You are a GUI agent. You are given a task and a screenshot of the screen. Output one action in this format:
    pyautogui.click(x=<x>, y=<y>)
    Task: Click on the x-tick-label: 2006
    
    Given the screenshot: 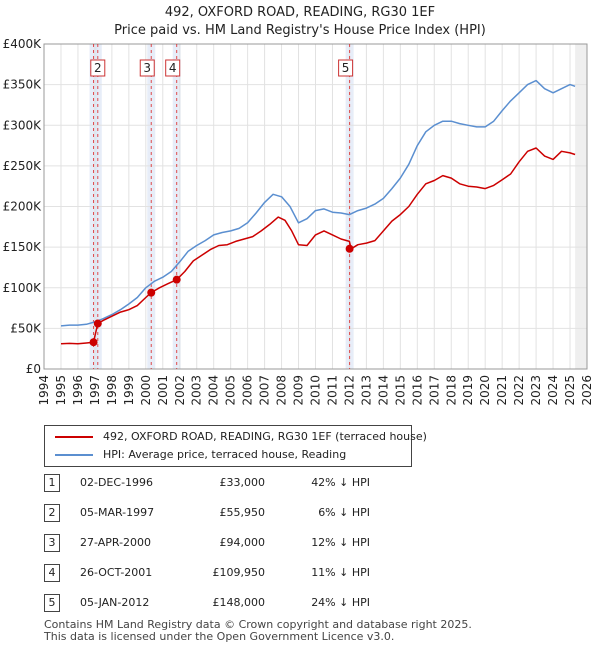 What is the action you would take?
    pyautogui.click(x=248, y=390)
    